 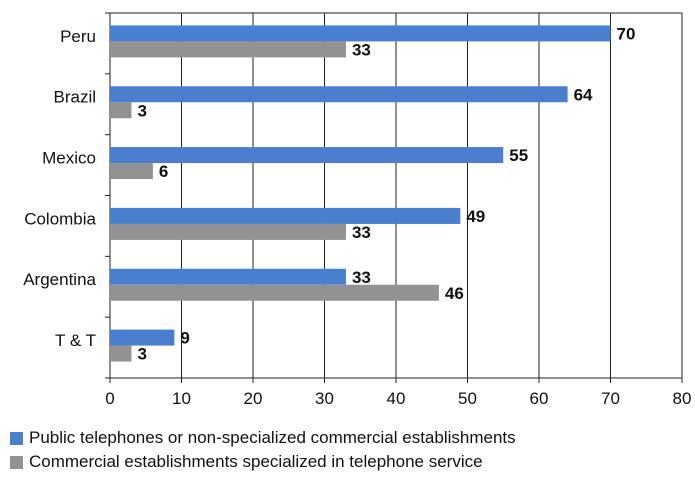 What do you see at coordinates (69, 158) in the screenshot?
I see `category-label: Mexico` at bounding box center [69, 158].